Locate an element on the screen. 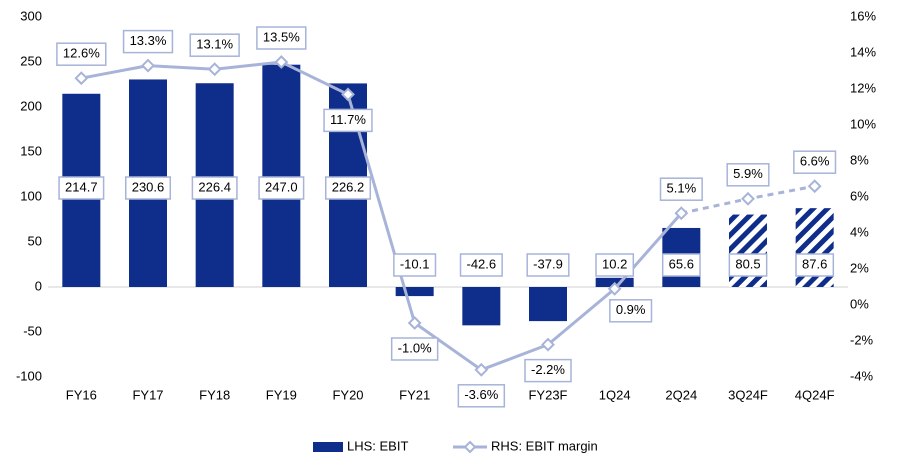 The height and width of the screenshot is (461, 914). x-tick-label: FY17 is located at coordinates (147, 394).